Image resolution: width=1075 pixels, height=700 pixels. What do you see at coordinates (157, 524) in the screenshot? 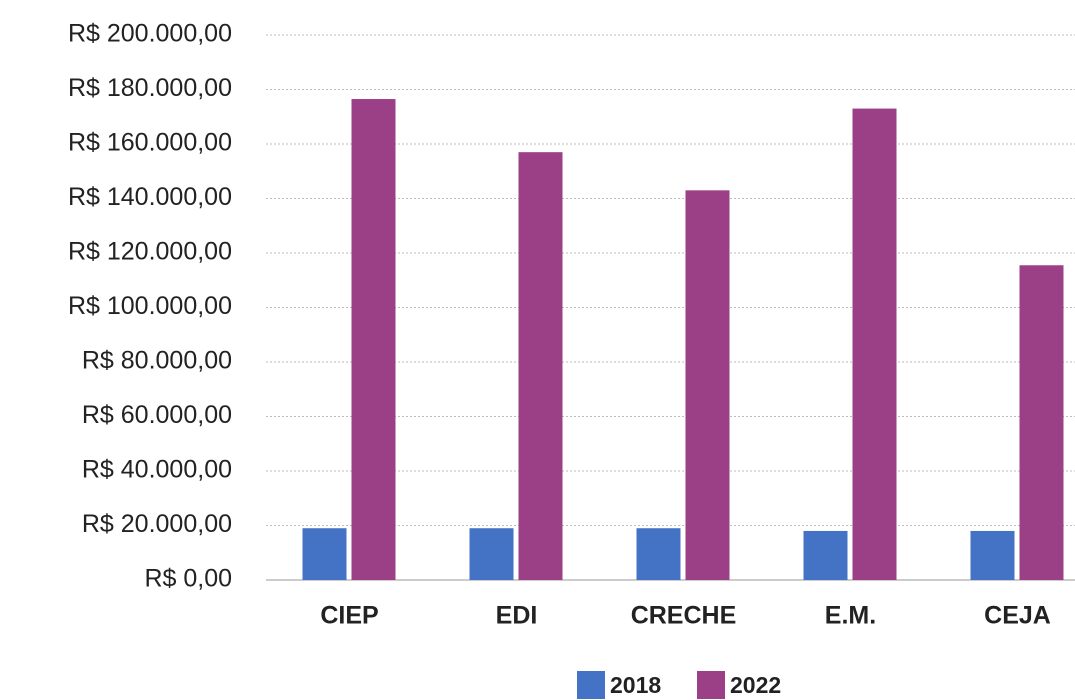
I see `y-tick-label: R$ 20.000,00` at bounding box center [157, 524].